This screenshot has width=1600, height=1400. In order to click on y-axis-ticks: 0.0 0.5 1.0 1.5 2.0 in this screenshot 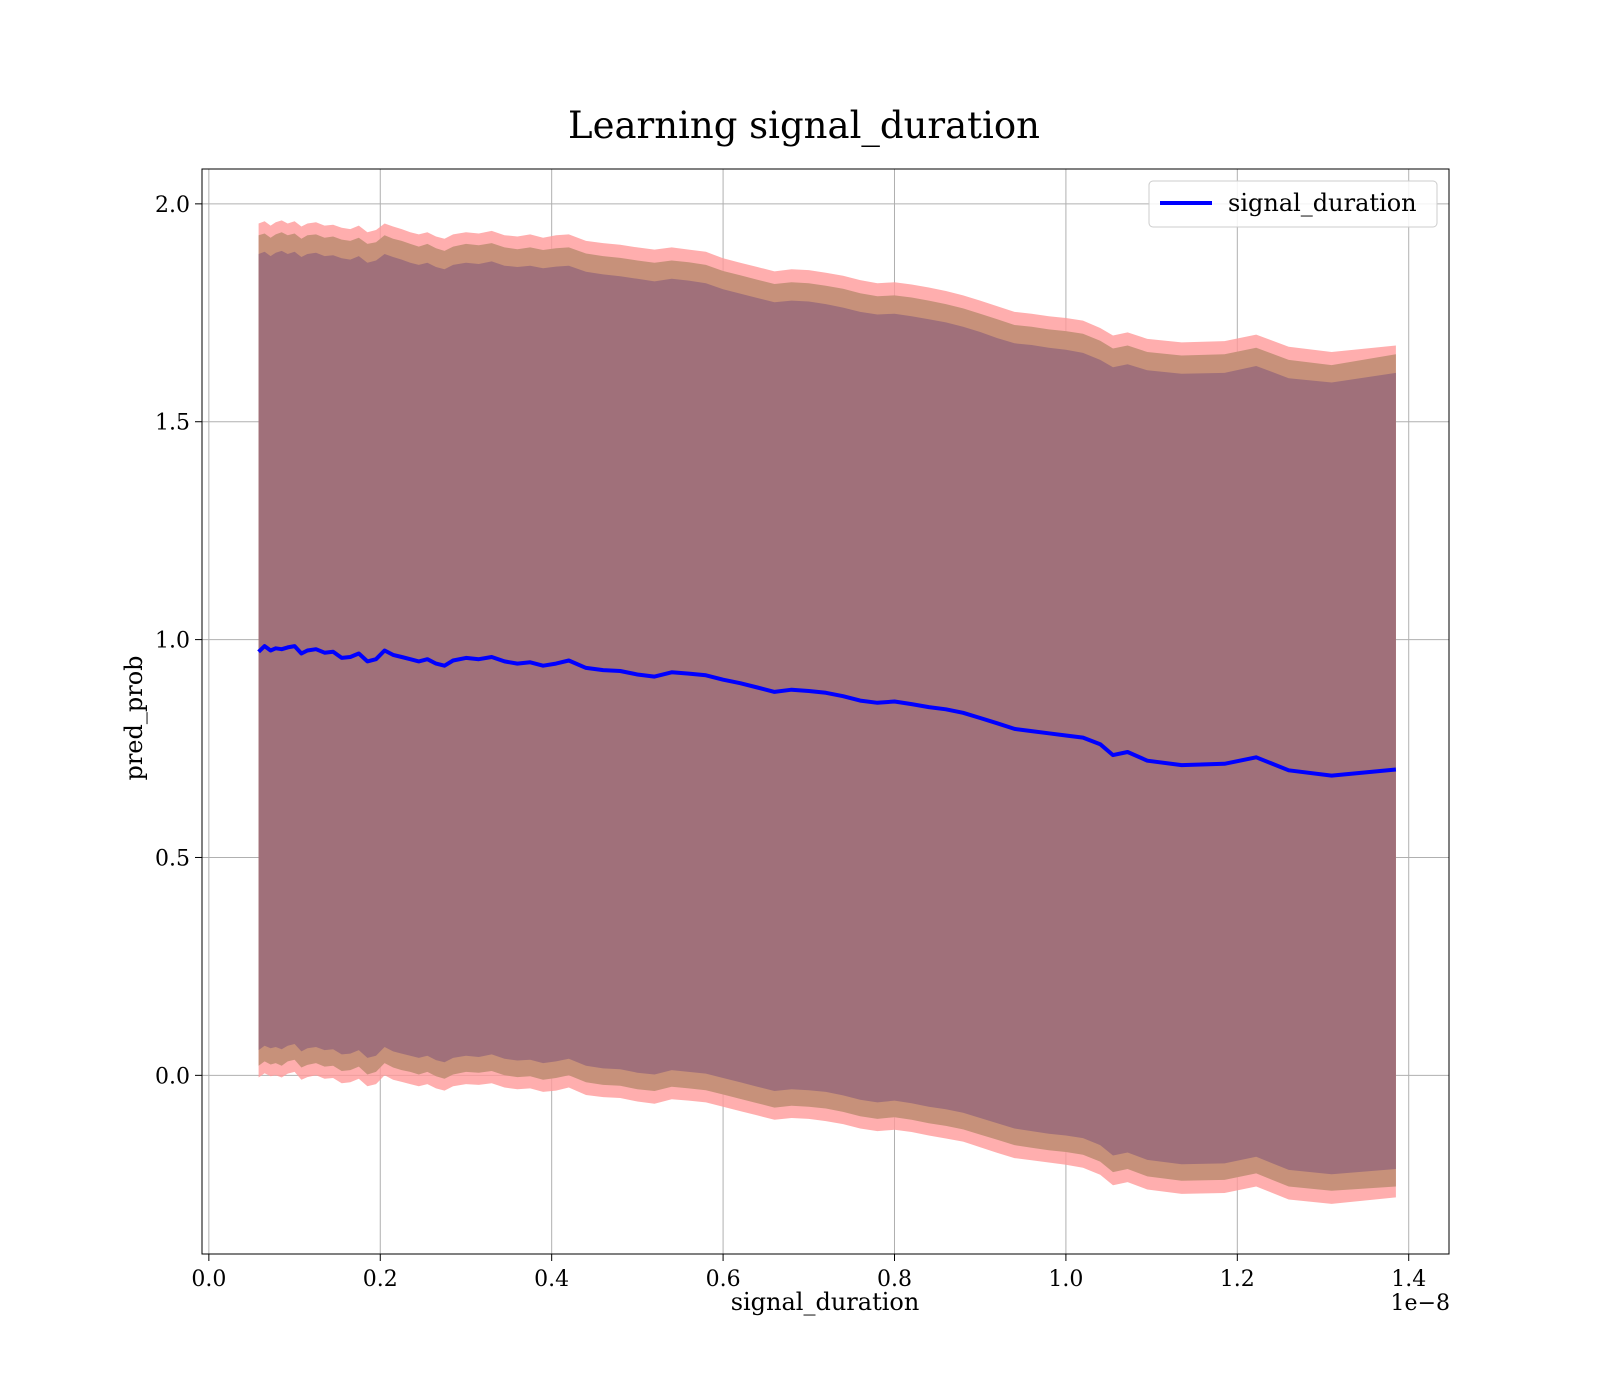, I will do `click(178, 641)`.